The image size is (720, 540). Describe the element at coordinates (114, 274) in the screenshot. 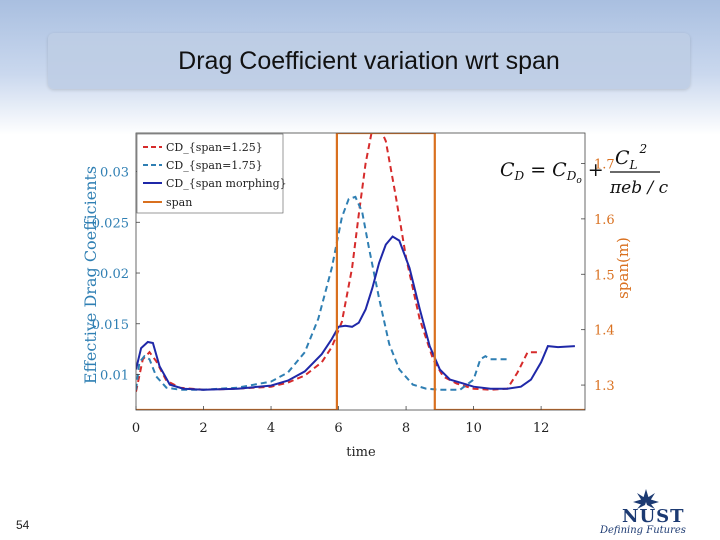

I see `y-tick-label: 0.02` at that location.